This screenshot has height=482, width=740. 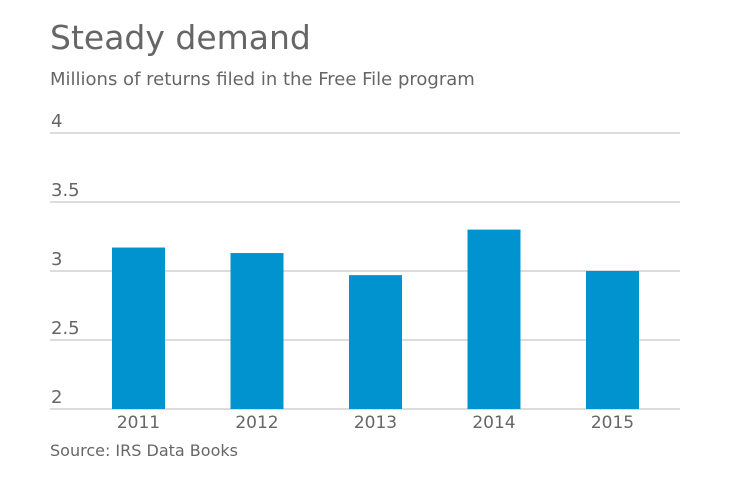 I want to click on y-tick-label: 4, so click(x=56, y=121).